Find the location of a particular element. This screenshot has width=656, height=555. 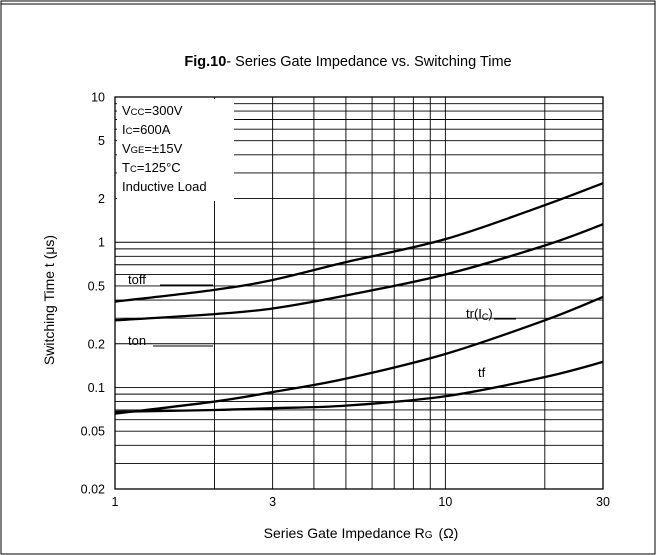

y-tick-label: 0.1 is located at coordinates (96, 388).